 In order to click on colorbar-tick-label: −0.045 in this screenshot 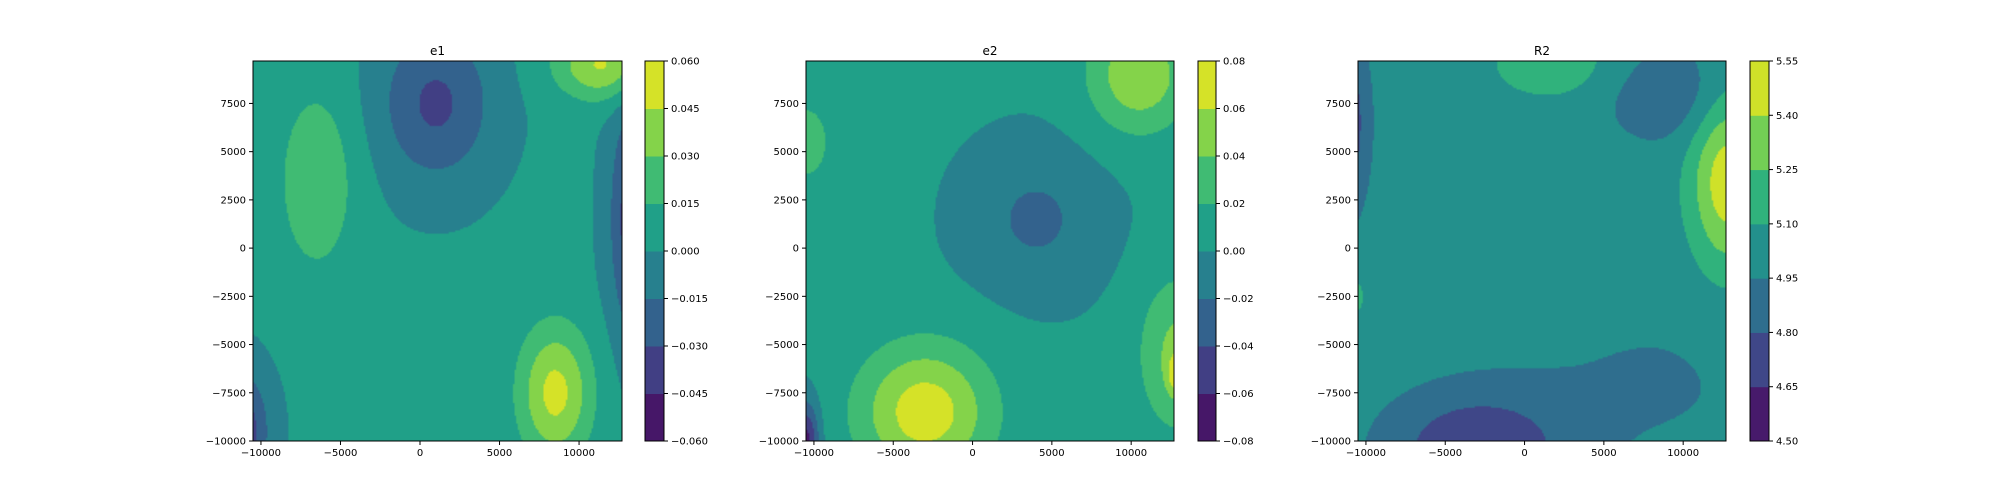, I will do `click(689, 394)`.